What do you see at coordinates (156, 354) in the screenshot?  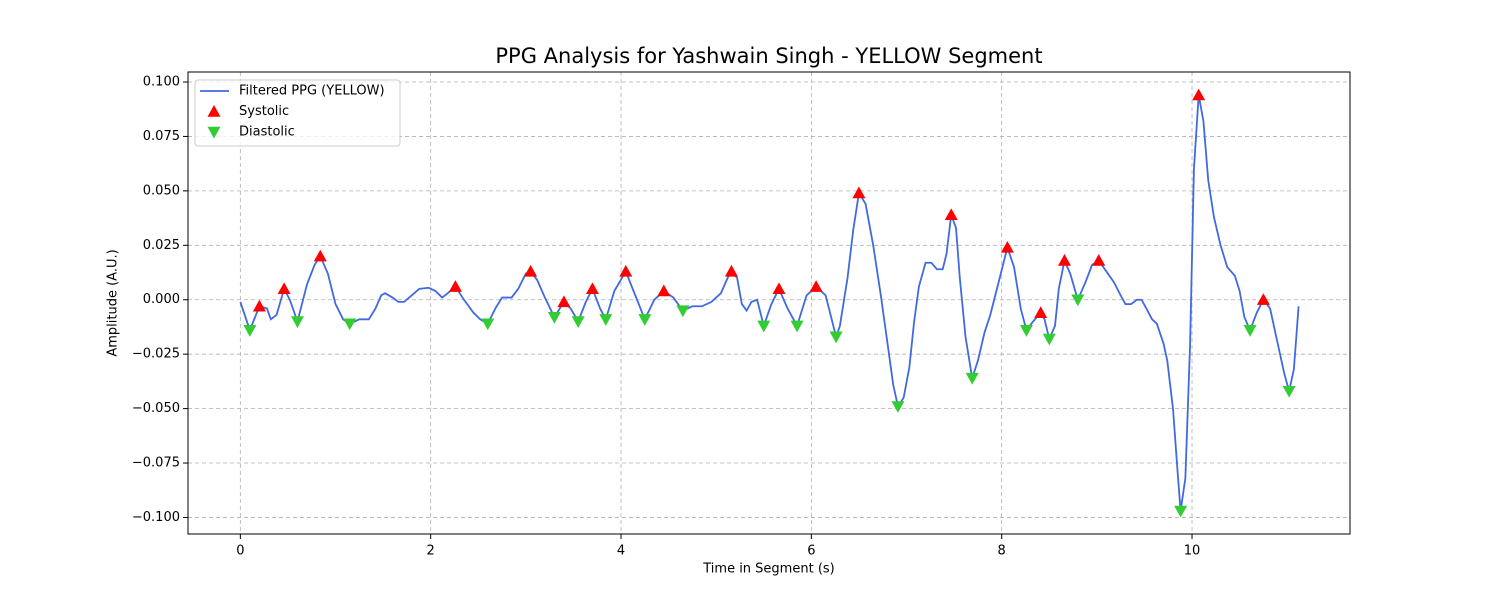 I see `y-tick-label: −0.025` at bounding box center [156, 354].